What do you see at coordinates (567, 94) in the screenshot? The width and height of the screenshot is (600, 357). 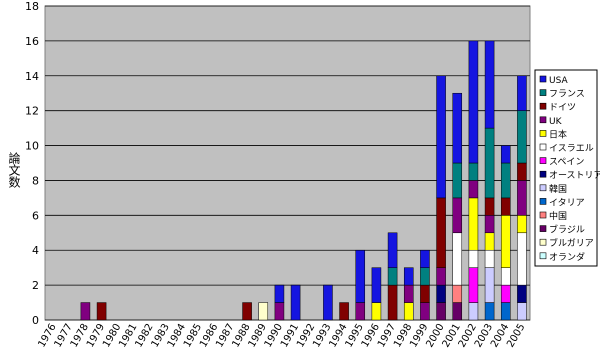 I see `legend-label: フランス` at bounding box center [567, 94].